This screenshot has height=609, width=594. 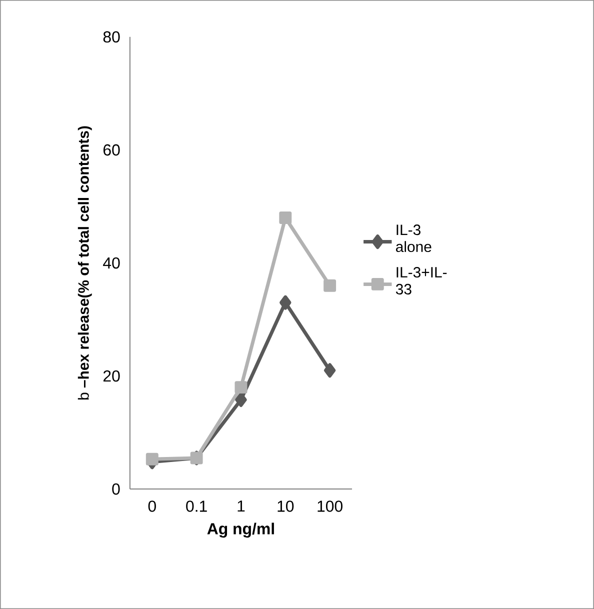 I want to click on x-tick-label: 100, so click(x=330, y=506).